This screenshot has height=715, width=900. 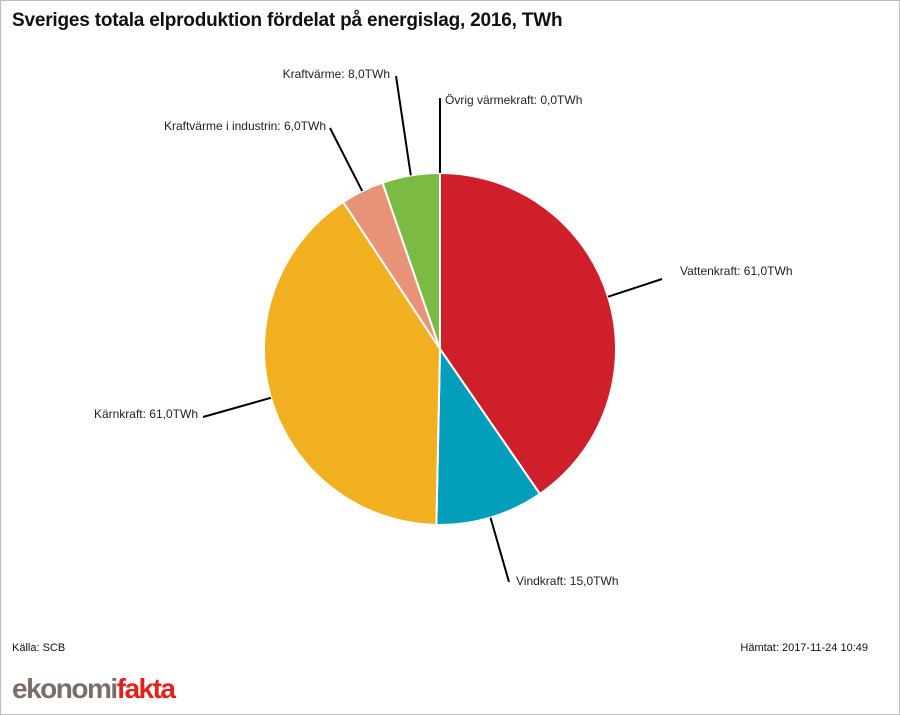 What do you see at coordinates (736, 271) in the screenshot?
I see `data-label-vattenkraft: Vattenkraft: 61,0TWh` at bounding box center [736, 271].